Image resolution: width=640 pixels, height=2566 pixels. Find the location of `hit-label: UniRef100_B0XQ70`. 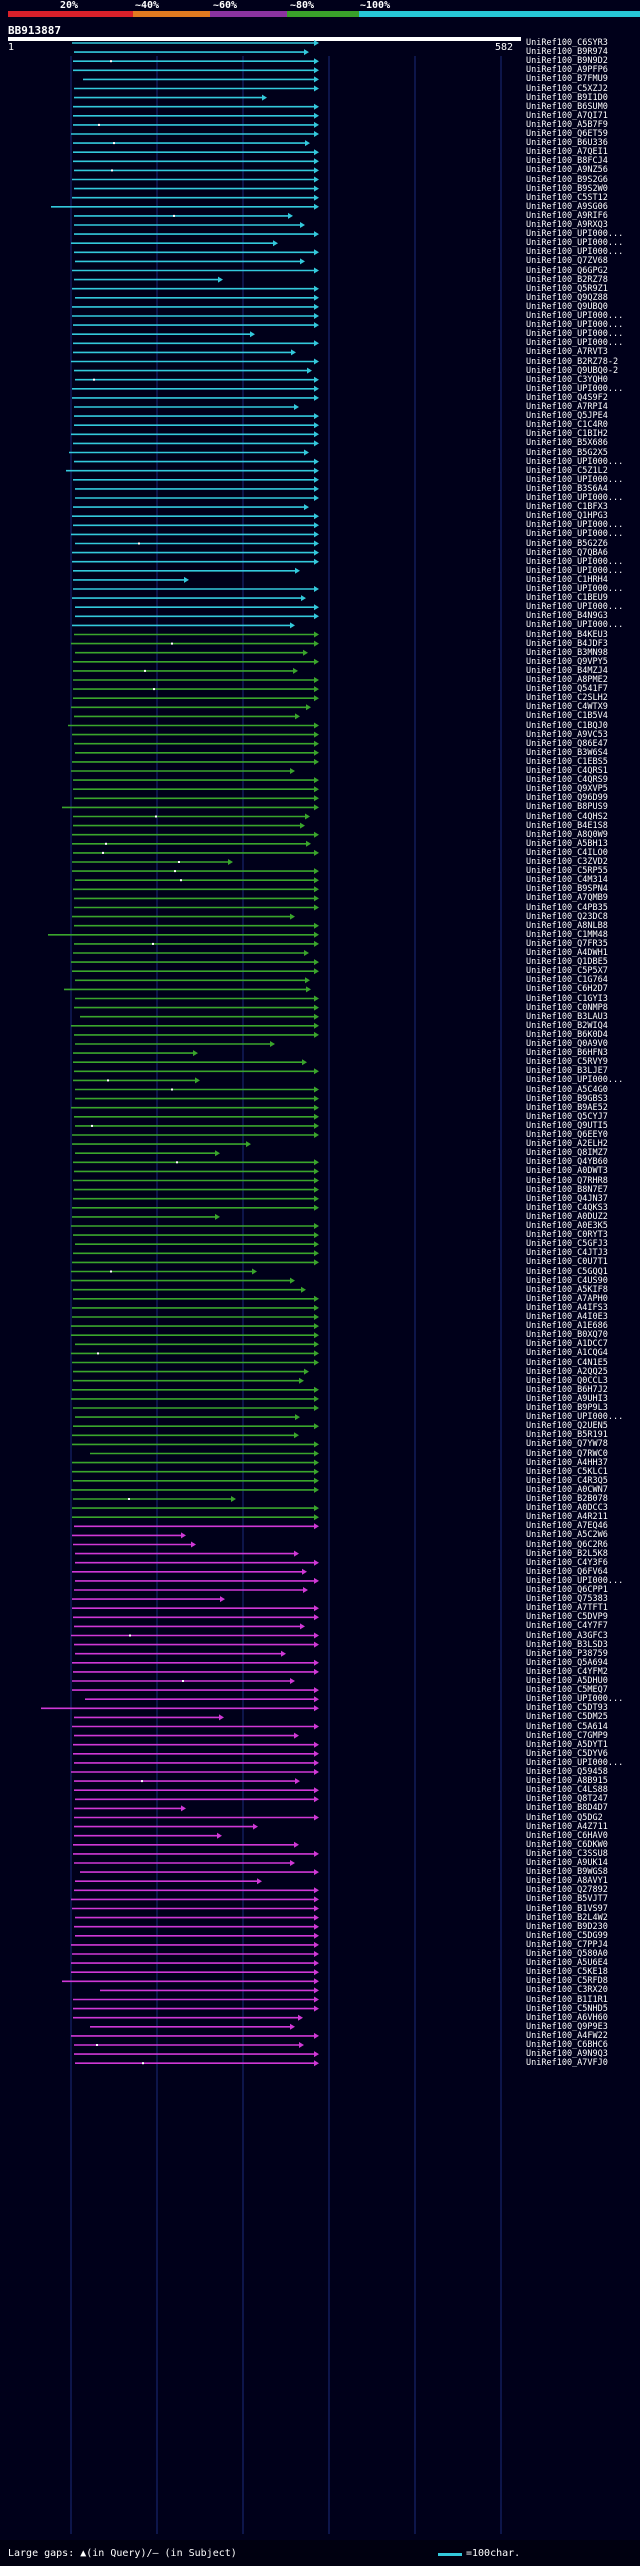

hit-label: UniRef100_B0XQ70 is located at coordinates (567, 1335).